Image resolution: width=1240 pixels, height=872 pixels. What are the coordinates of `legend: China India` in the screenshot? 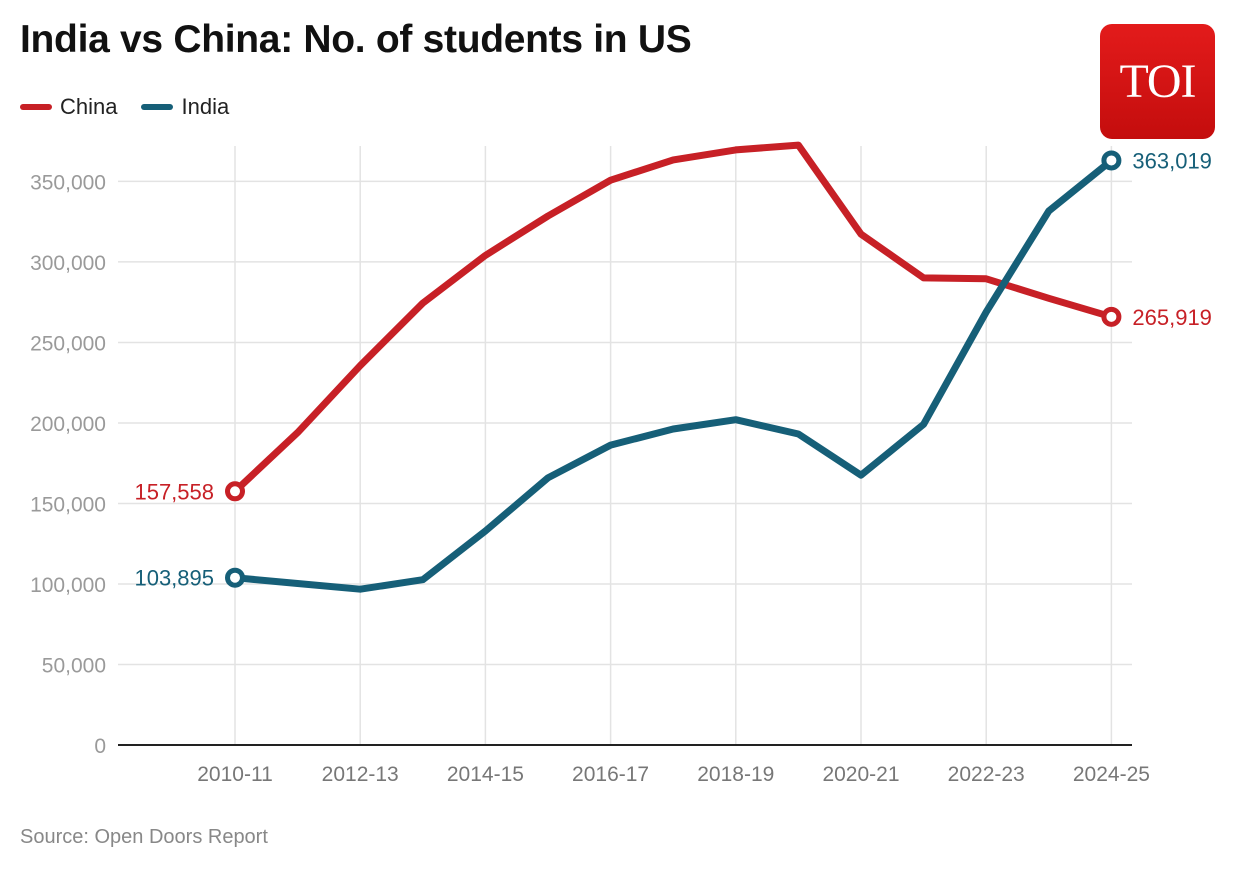 It's located at (124, 107).